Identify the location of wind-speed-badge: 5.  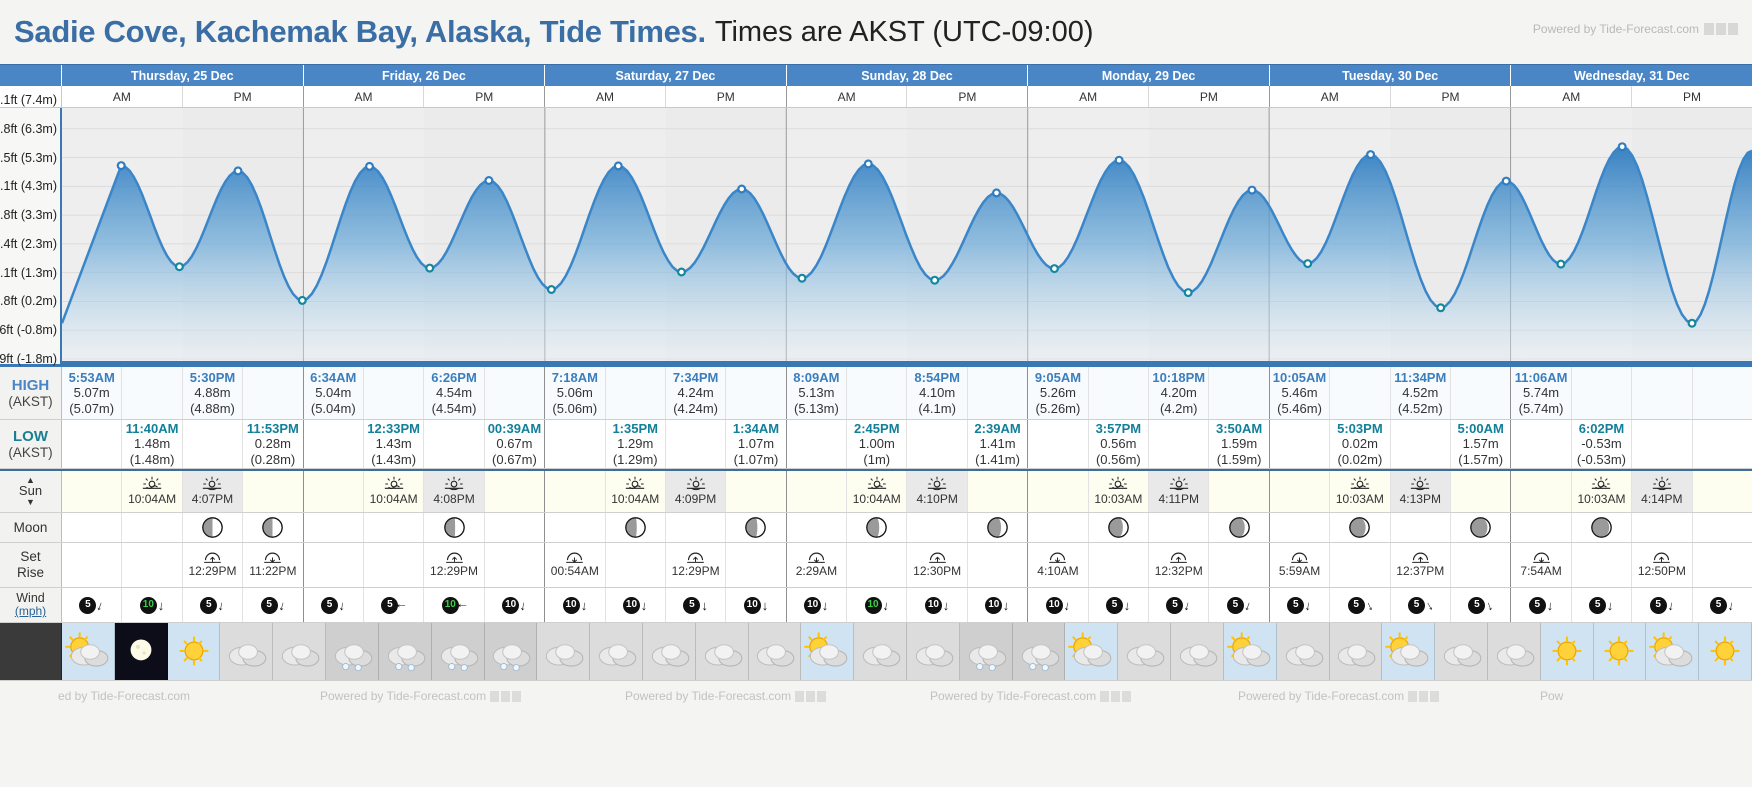
(1537, 605).